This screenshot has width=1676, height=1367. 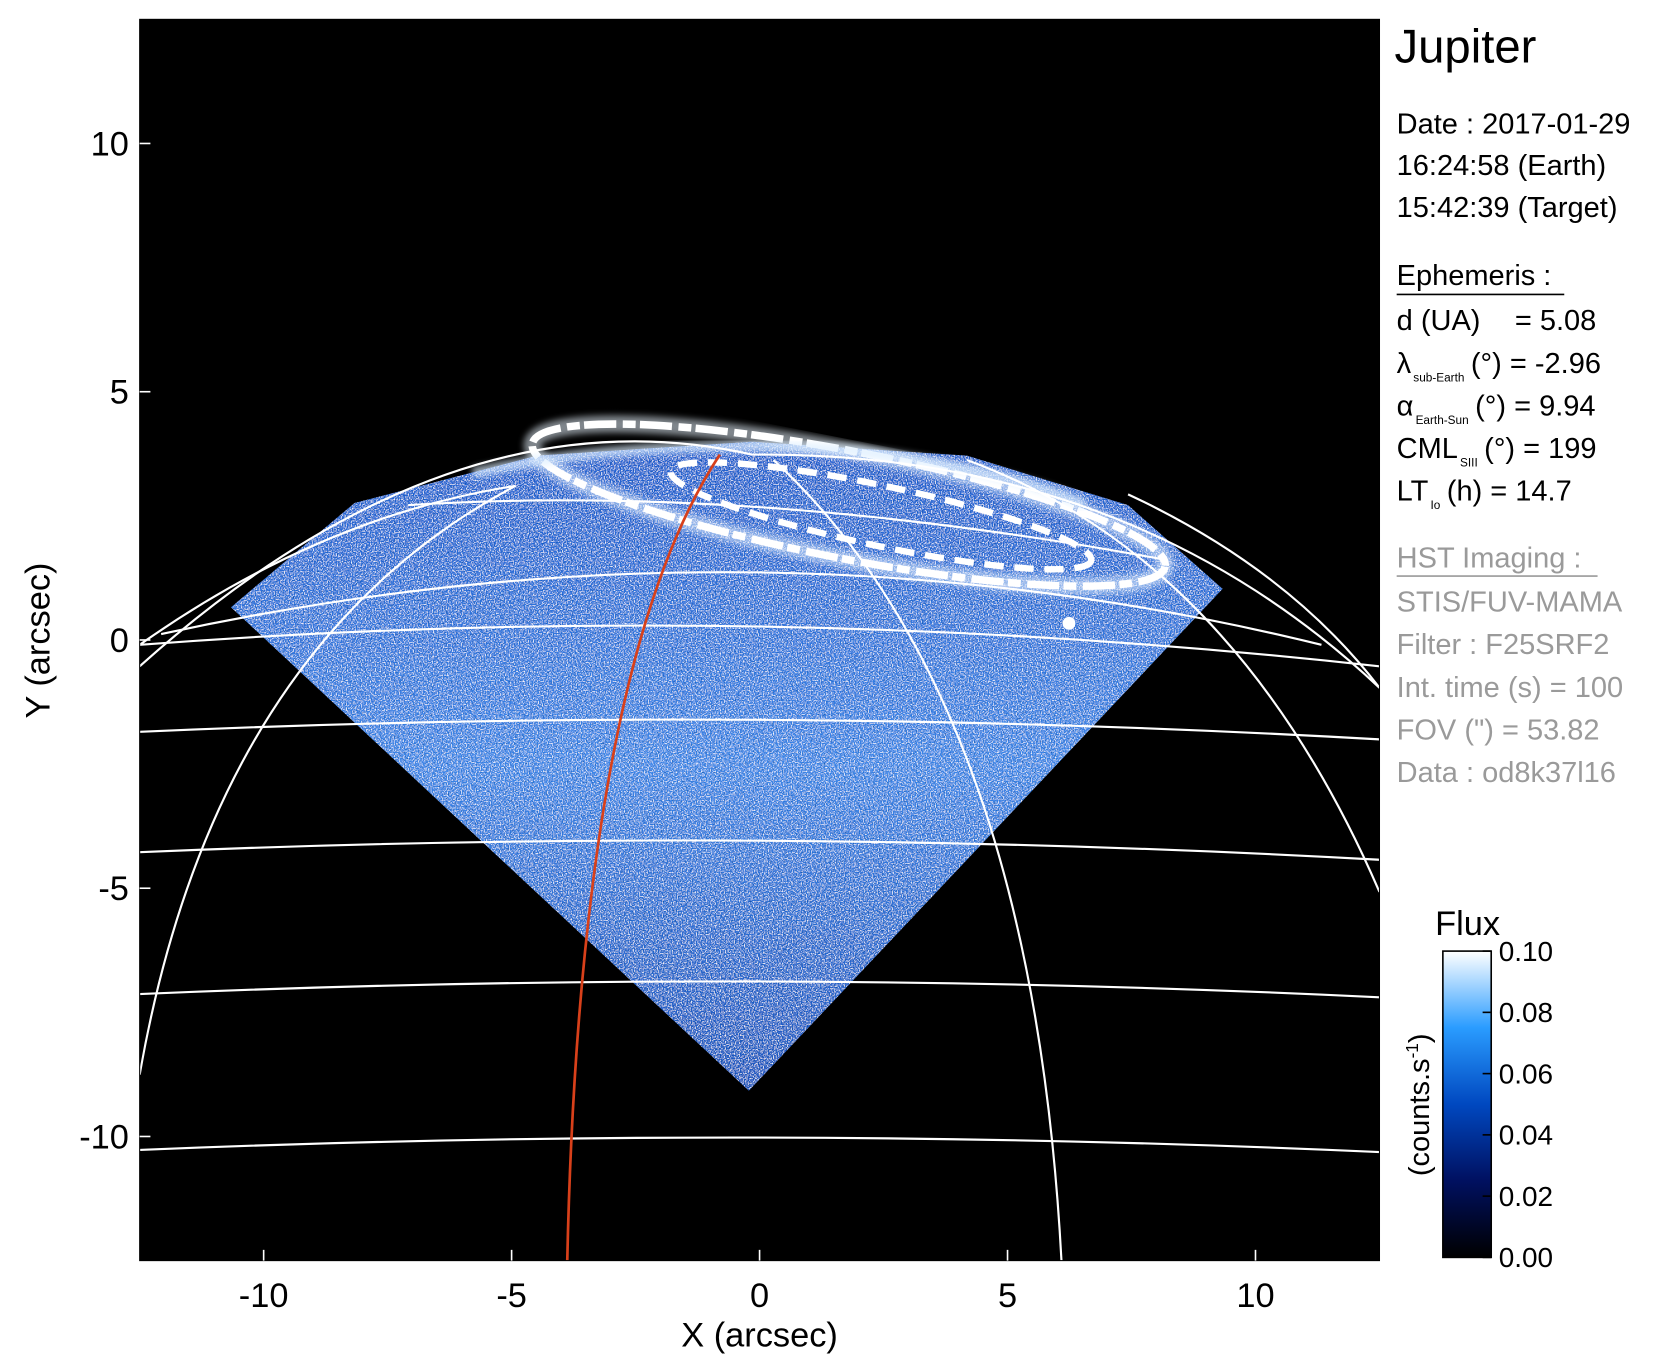 What do you see at coordinates (1467, 924) in the screenshot?
I see `colorbar-title: Flux` at bounding box center [1467, 924].